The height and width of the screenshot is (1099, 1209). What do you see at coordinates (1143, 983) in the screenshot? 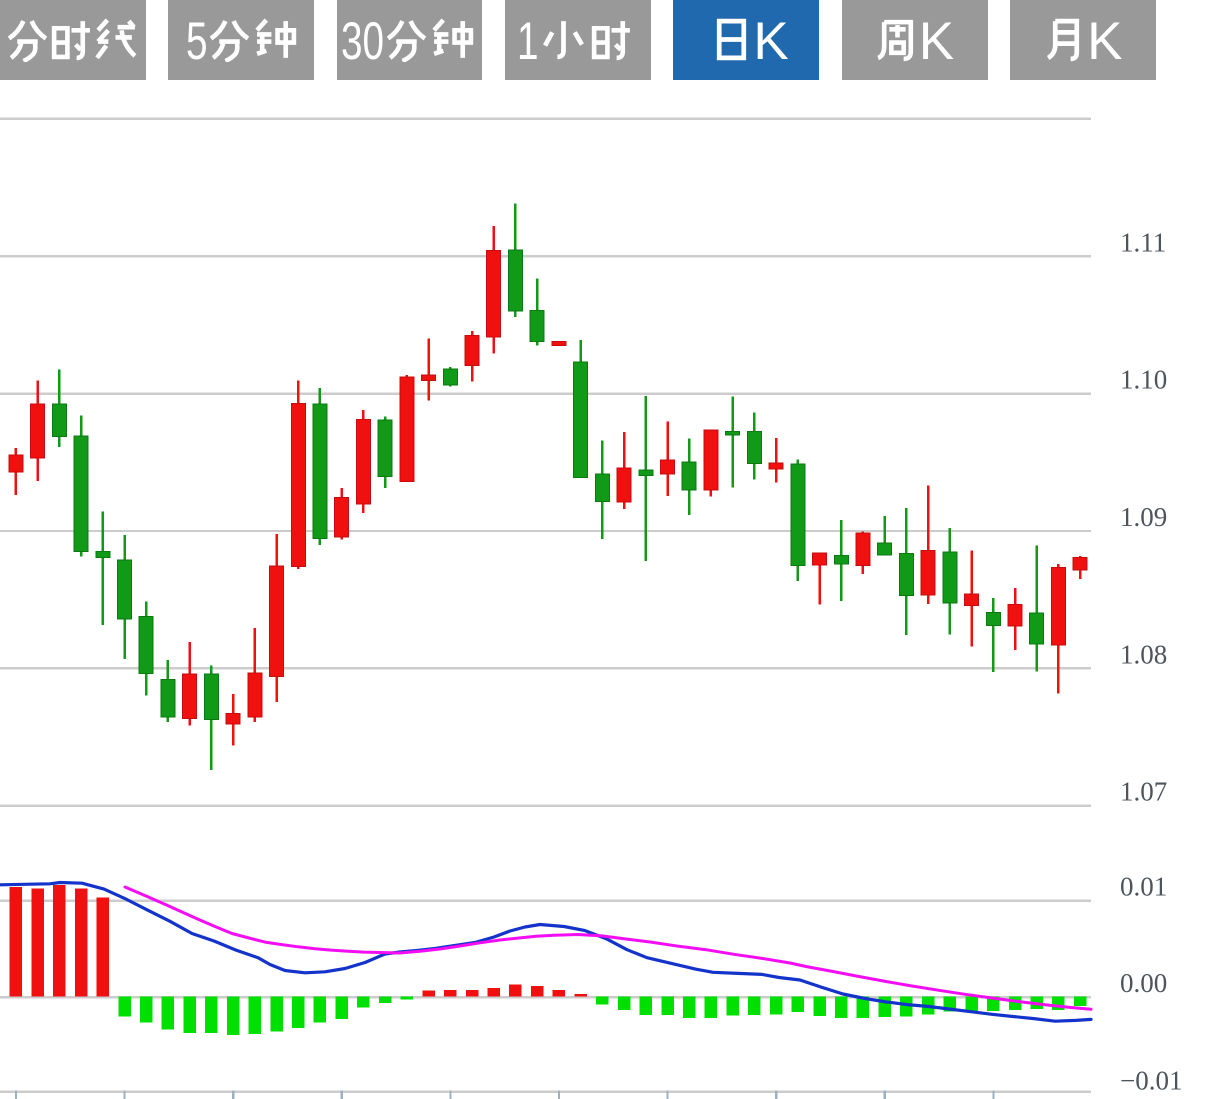
I see `svg-text: 0.00` at bounding box center [1143, 983].